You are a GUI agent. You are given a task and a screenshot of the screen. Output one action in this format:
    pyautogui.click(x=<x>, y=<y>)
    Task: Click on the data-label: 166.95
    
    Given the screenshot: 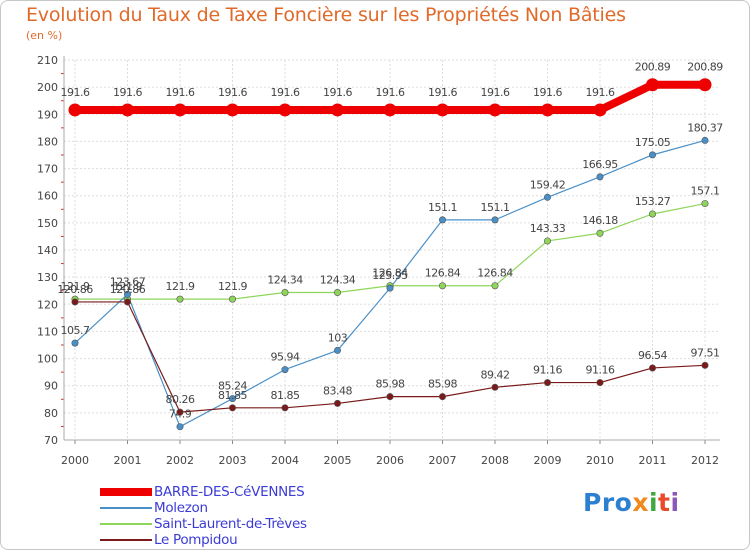 What is the action you would take?
    pyautogui.click(x=600, y=164)
    